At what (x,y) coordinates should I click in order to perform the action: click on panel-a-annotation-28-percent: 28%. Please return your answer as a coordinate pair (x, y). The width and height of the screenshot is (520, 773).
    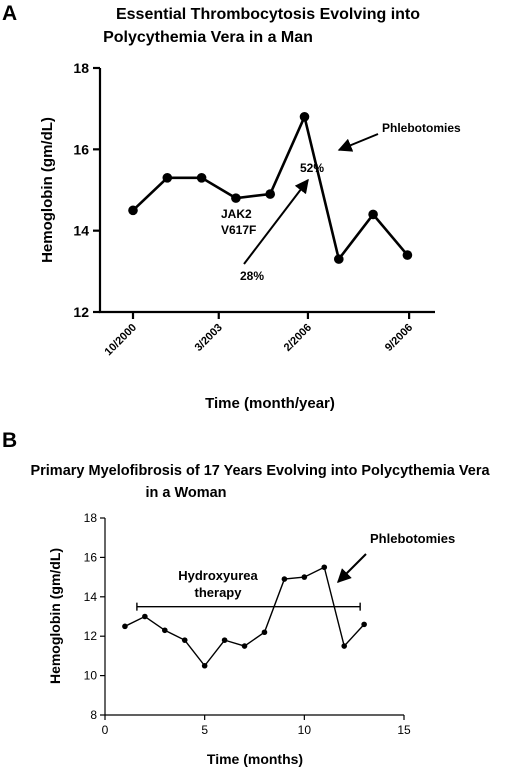
    Looking at the image, I should click on (252, 276).